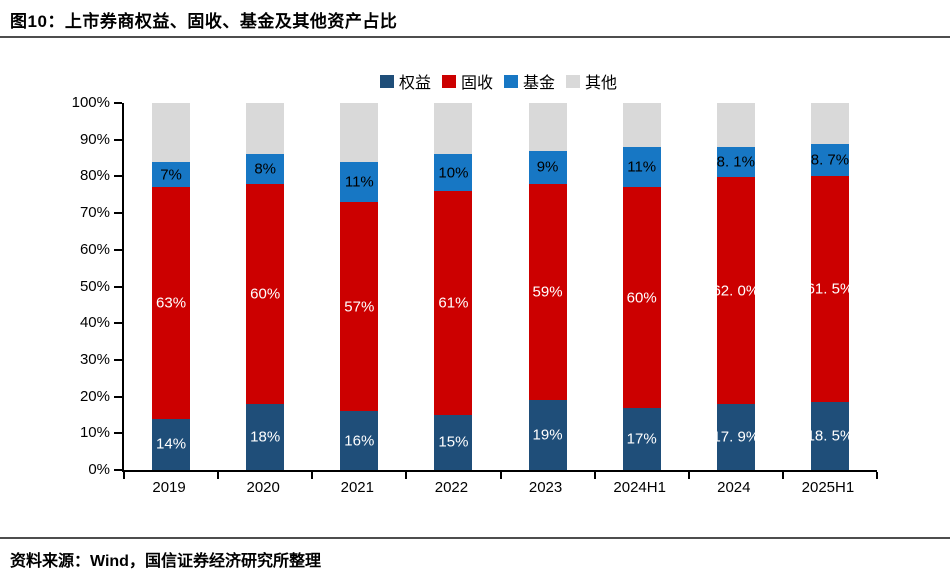 The image size is (950, 575). What do you see at coordinates (414, 83) in the screenshot?
I see `legend-label: 权益` at bounding box center [414, 83].